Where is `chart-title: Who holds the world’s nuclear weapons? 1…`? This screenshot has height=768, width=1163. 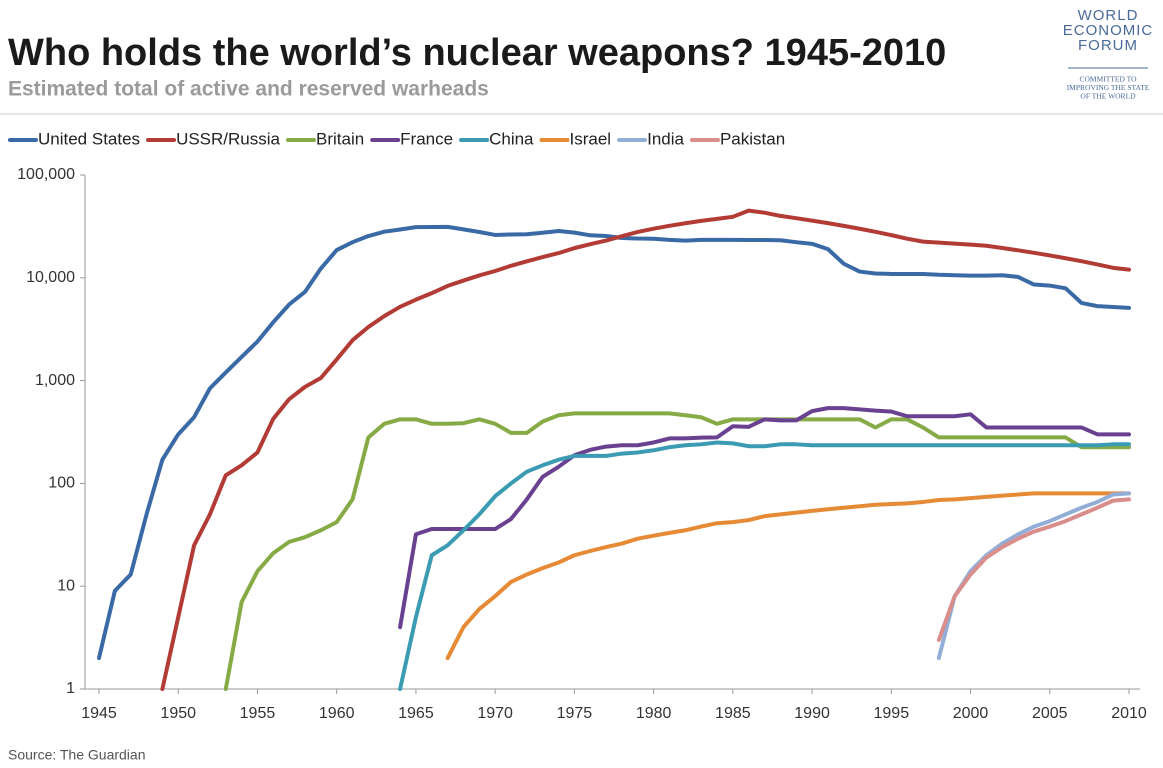 chart-title: Who holds the world’s nuclear weapons? 1… is located at coordinates (477, 53).